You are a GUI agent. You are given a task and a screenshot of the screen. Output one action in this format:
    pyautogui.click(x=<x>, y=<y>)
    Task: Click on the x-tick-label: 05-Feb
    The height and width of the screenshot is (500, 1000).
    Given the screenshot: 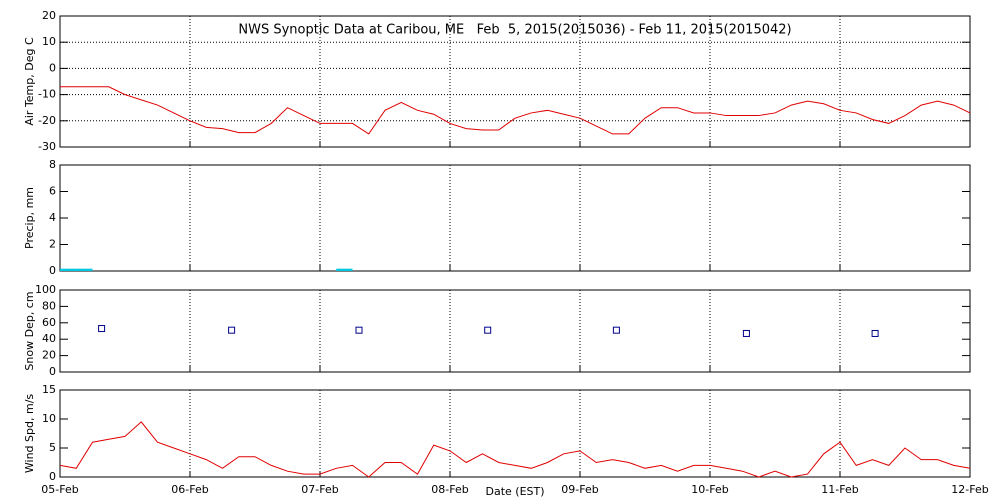 What is the action you would take?
    pyautogui.click(x=59, y=489)
    